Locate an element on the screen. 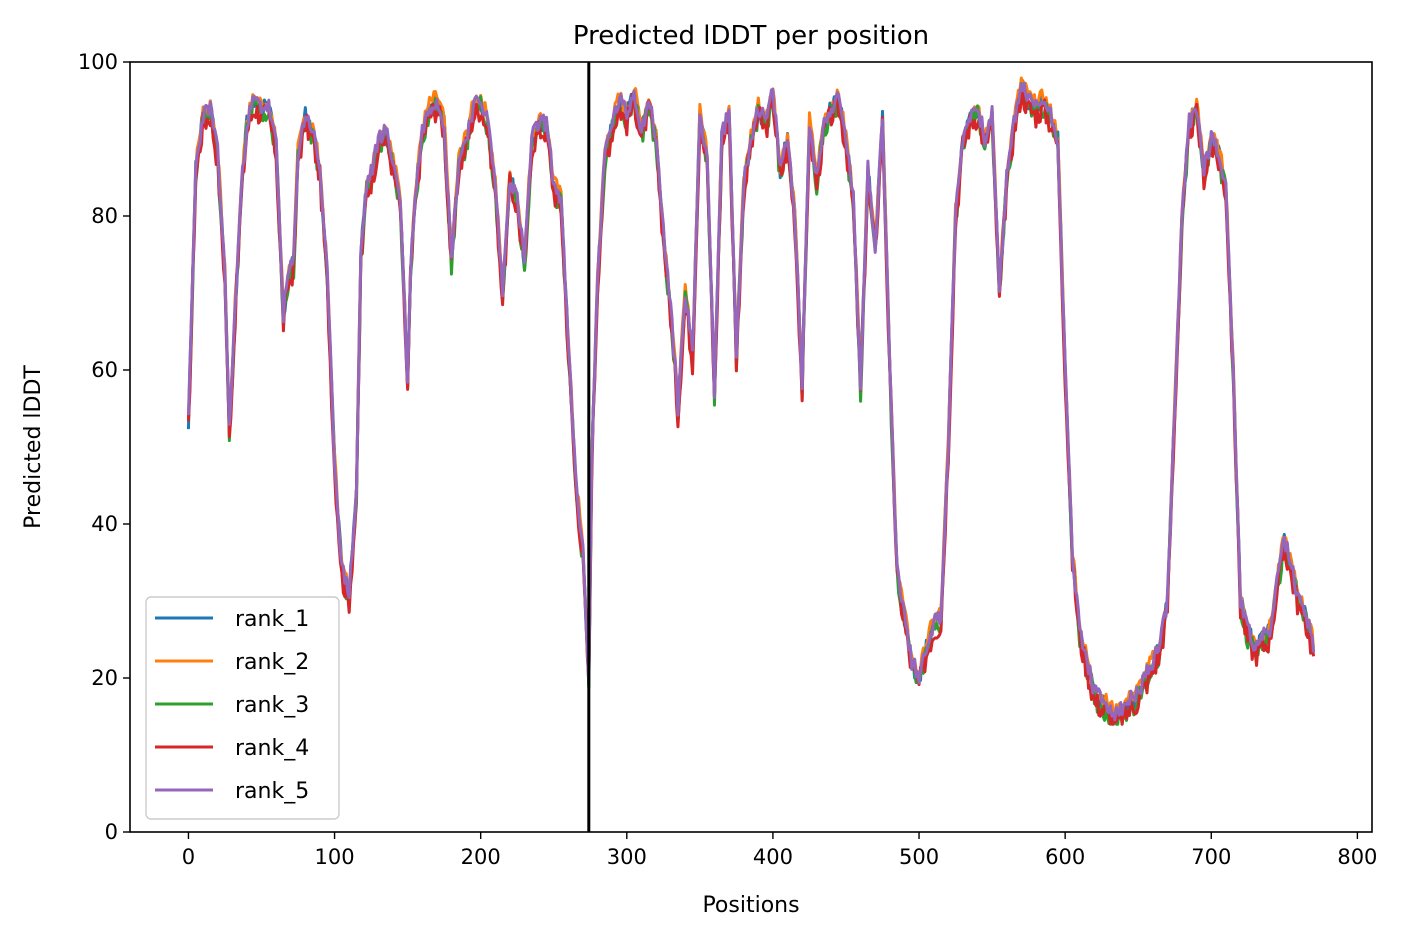 This screenshot has width=1404, height=939. y-tick-label: 100 is located at coordinates (98, 62).